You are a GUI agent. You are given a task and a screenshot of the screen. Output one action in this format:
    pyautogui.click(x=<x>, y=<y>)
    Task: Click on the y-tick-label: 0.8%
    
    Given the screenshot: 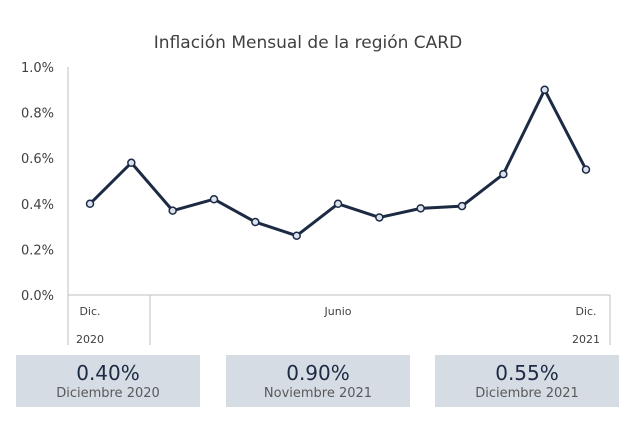 What is the action you would take?
    pyautogui.click(x=37, y=114)
    